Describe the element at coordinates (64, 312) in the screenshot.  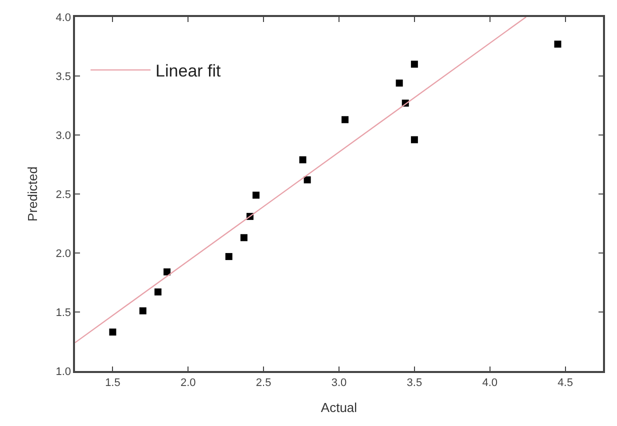
I see `y-tick-label: 1.5` at that location.